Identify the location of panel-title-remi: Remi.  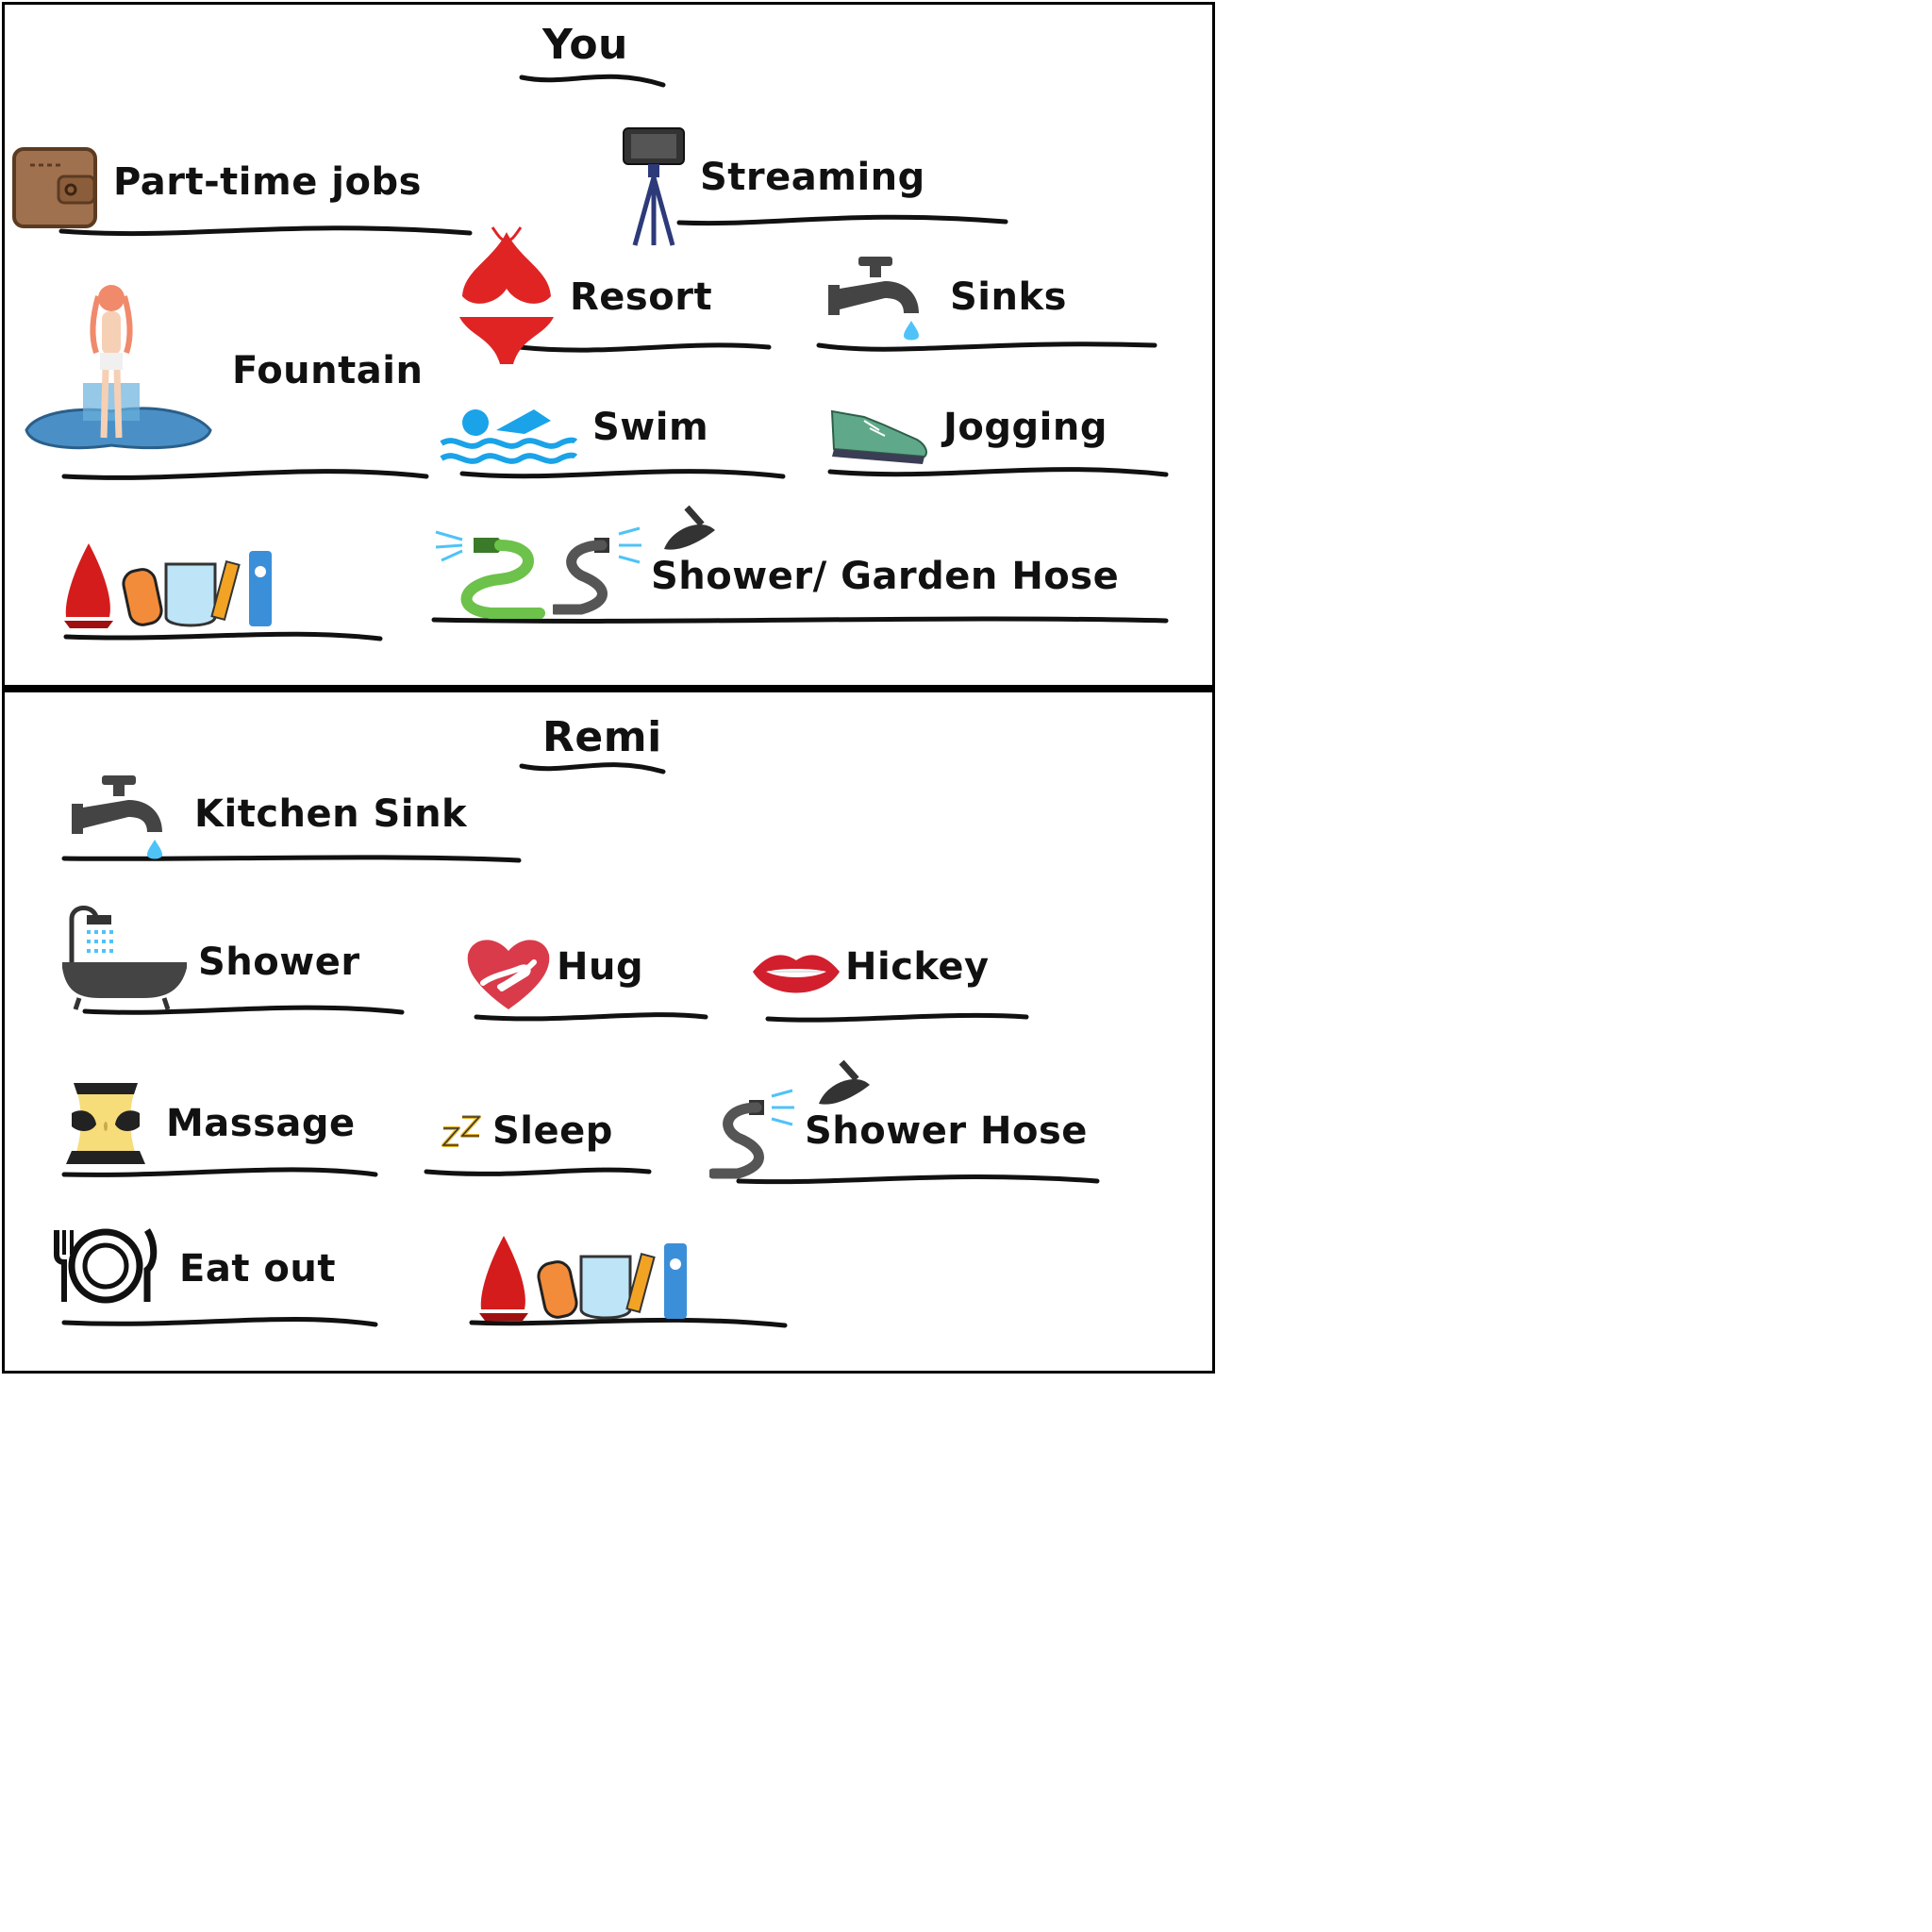
(602, 737).